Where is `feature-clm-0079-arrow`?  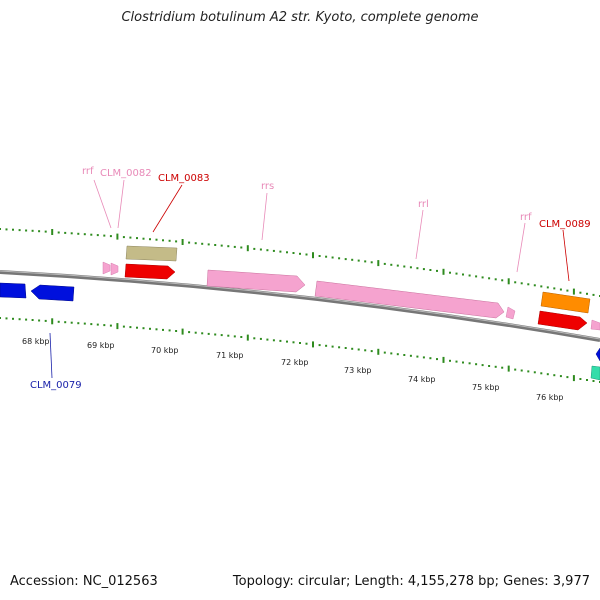 feature-clm-0079-arrow is located at coordinates (52, 293).